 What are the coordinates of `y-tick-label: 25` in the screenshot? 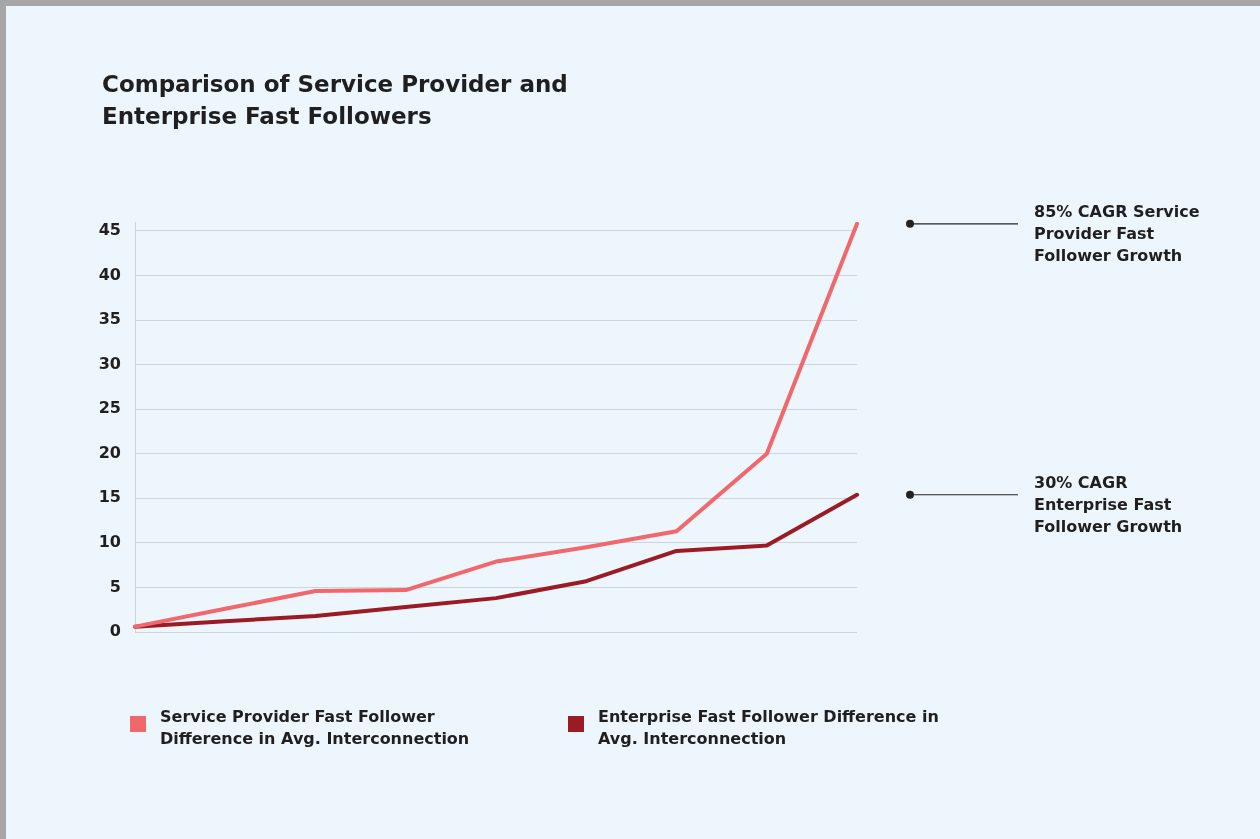 It's located at (109, 408).